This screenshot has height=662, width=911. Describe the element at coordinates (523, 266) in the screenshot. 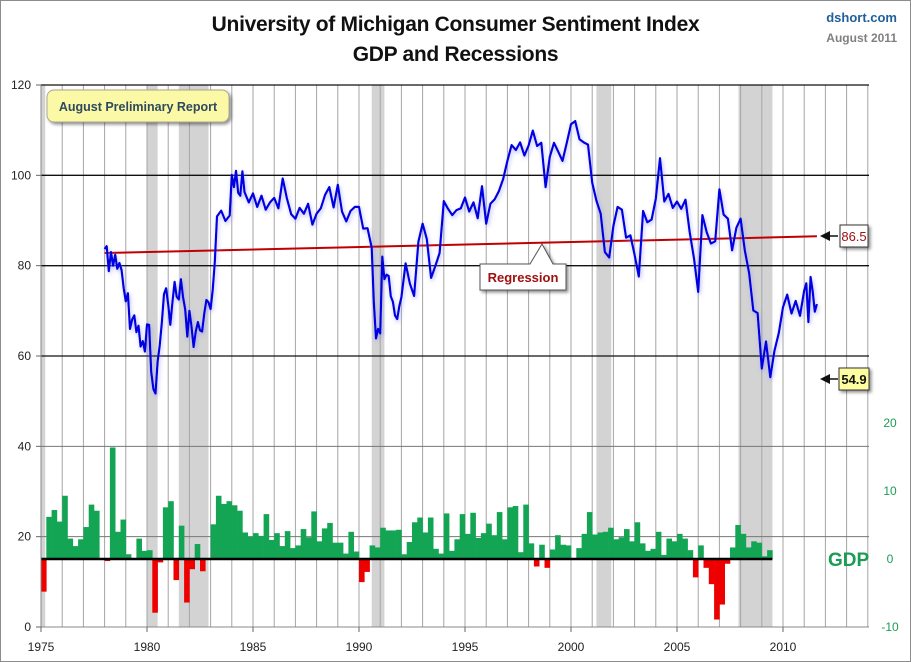

I see `regression-callout` at that location.